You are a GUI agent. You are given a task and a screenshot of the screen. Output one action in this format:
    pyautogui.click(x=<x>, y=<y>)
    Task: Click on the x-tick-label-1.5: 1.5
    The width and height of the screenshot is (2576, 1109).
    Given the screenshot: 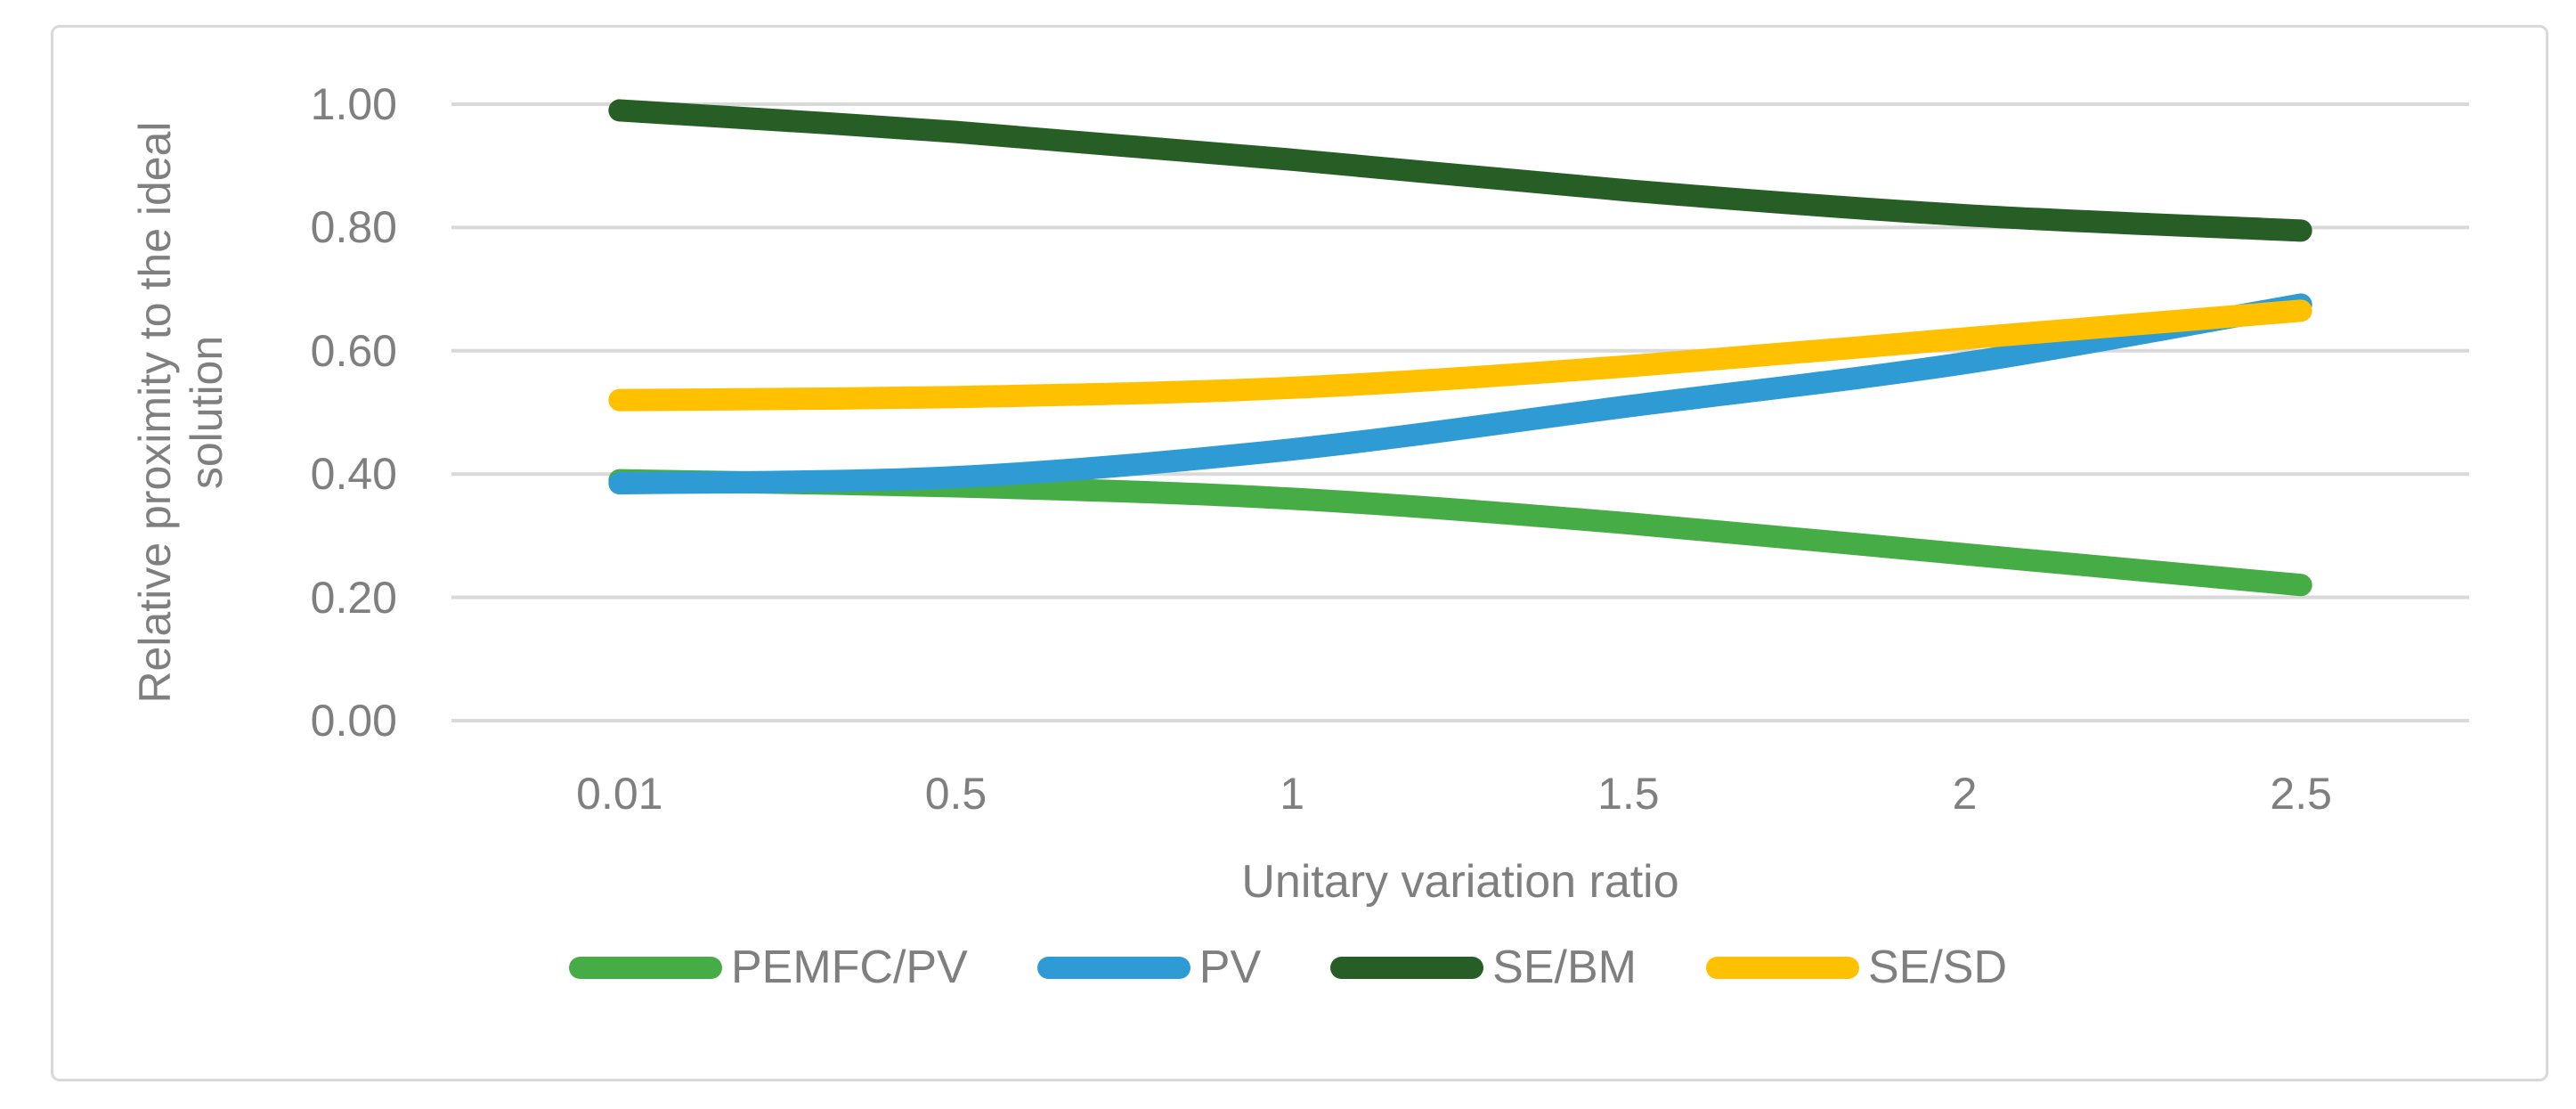 What is the action you would take?
    pyautogui.click(x=1628, y=794)
    